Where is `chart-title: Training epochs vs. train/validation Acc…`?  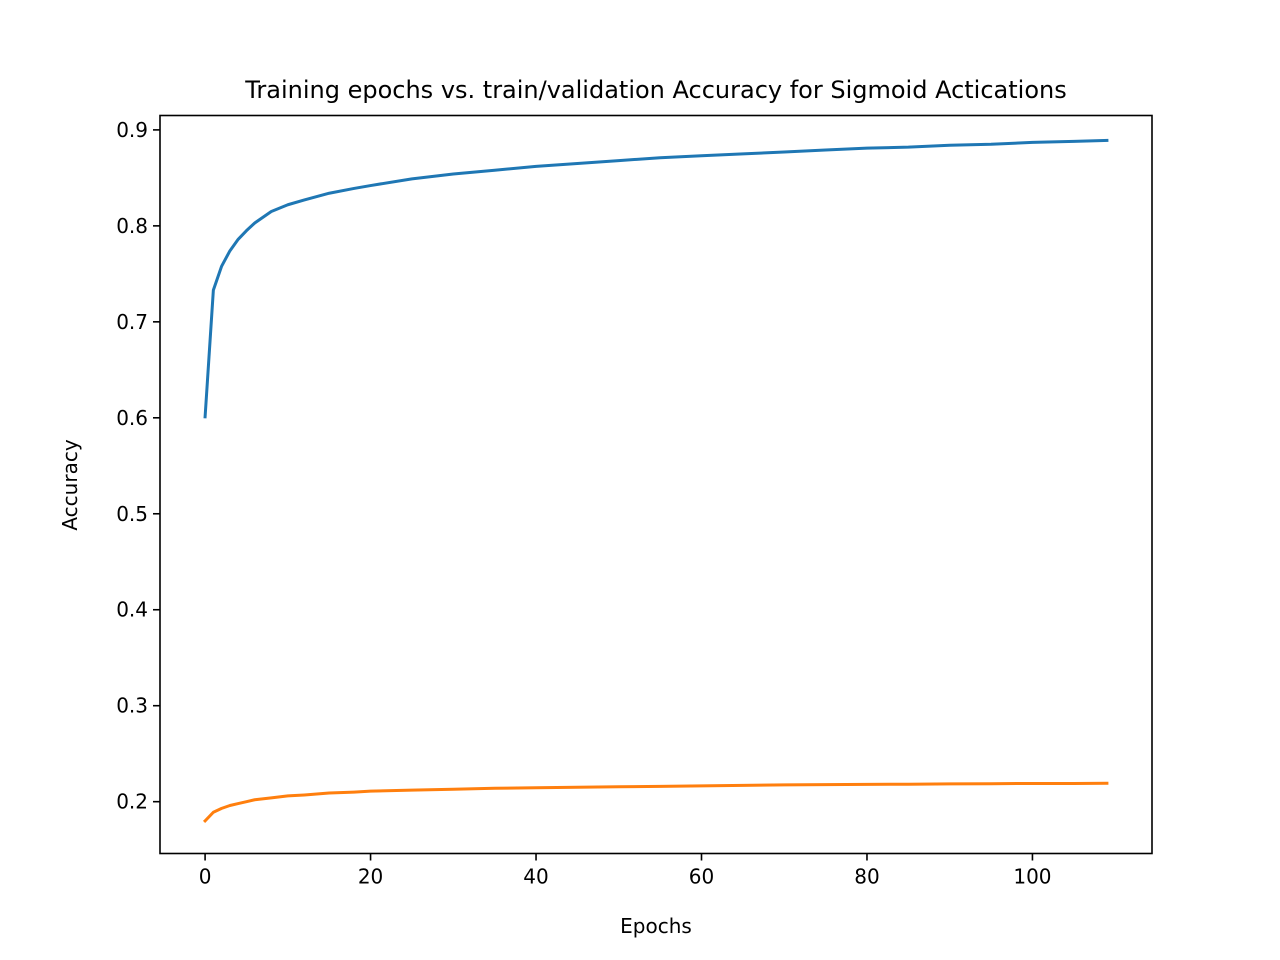 chart-title: Training epochs vs. train/validation Acc… is located at coordinates (655, 90).